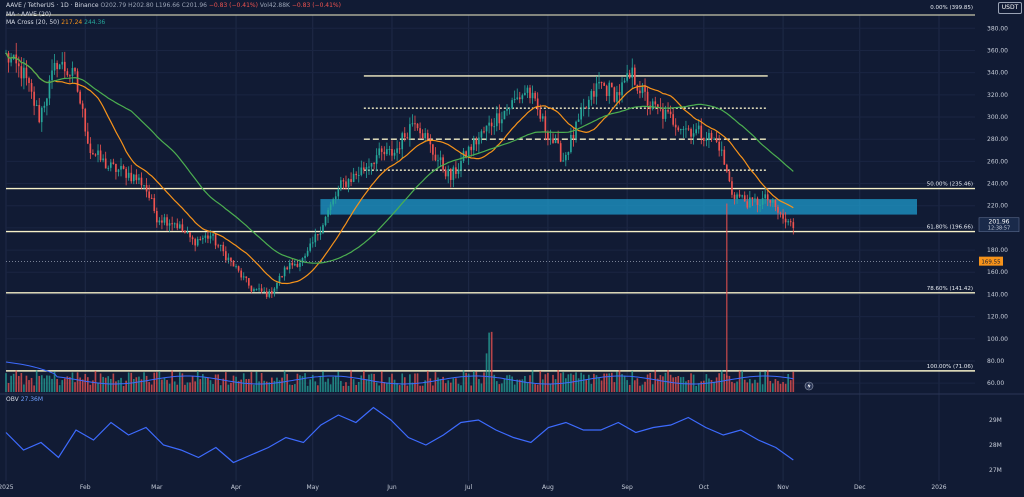 The width and height of the screenshot is (1024, 497). What do you see at coordinates (29, 14) in the screenshot?
I see `ma-label: MA · AAVE (20)` at bounding box center [29, 14].